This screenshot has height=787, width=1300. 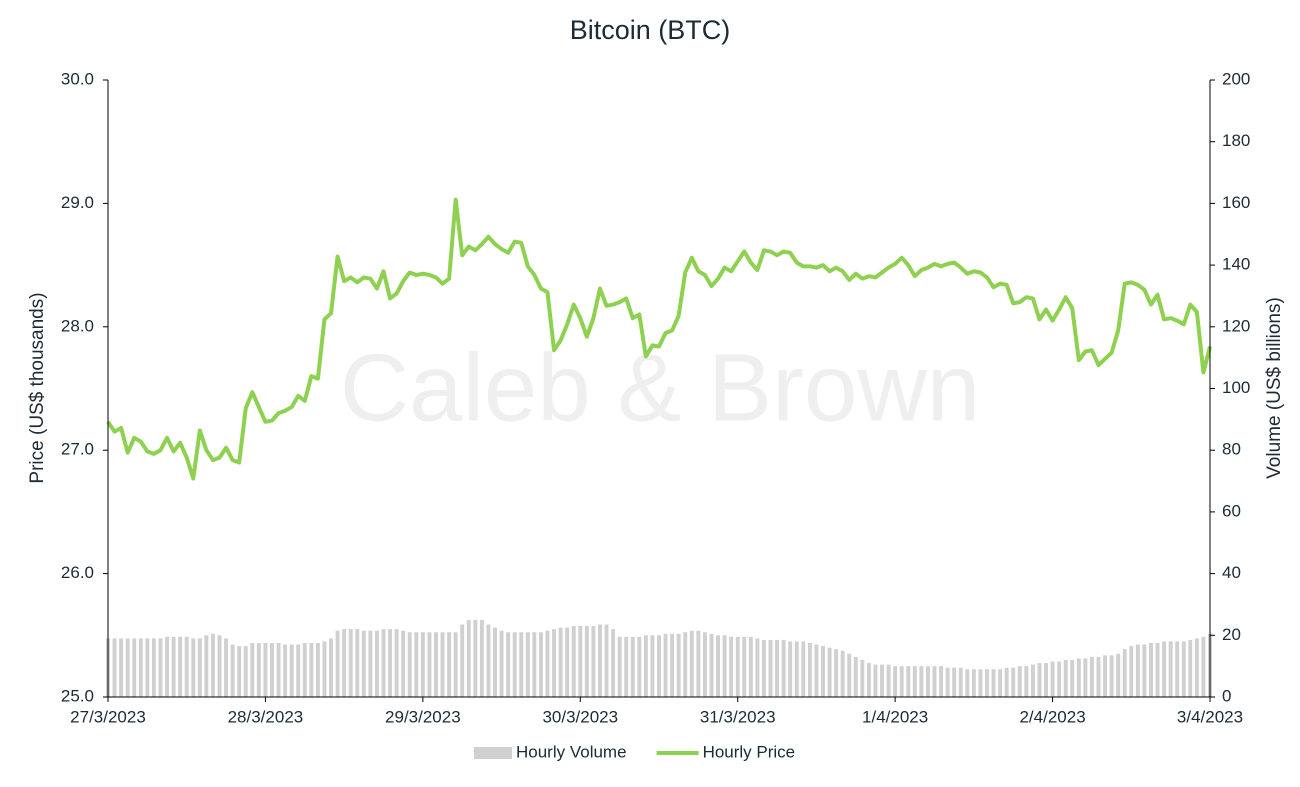 What do you see at coordinates (37, 387) in the screenshot?
I see `y-axis-label: Price (US$ thousands)` at bounding box center [37, 387].